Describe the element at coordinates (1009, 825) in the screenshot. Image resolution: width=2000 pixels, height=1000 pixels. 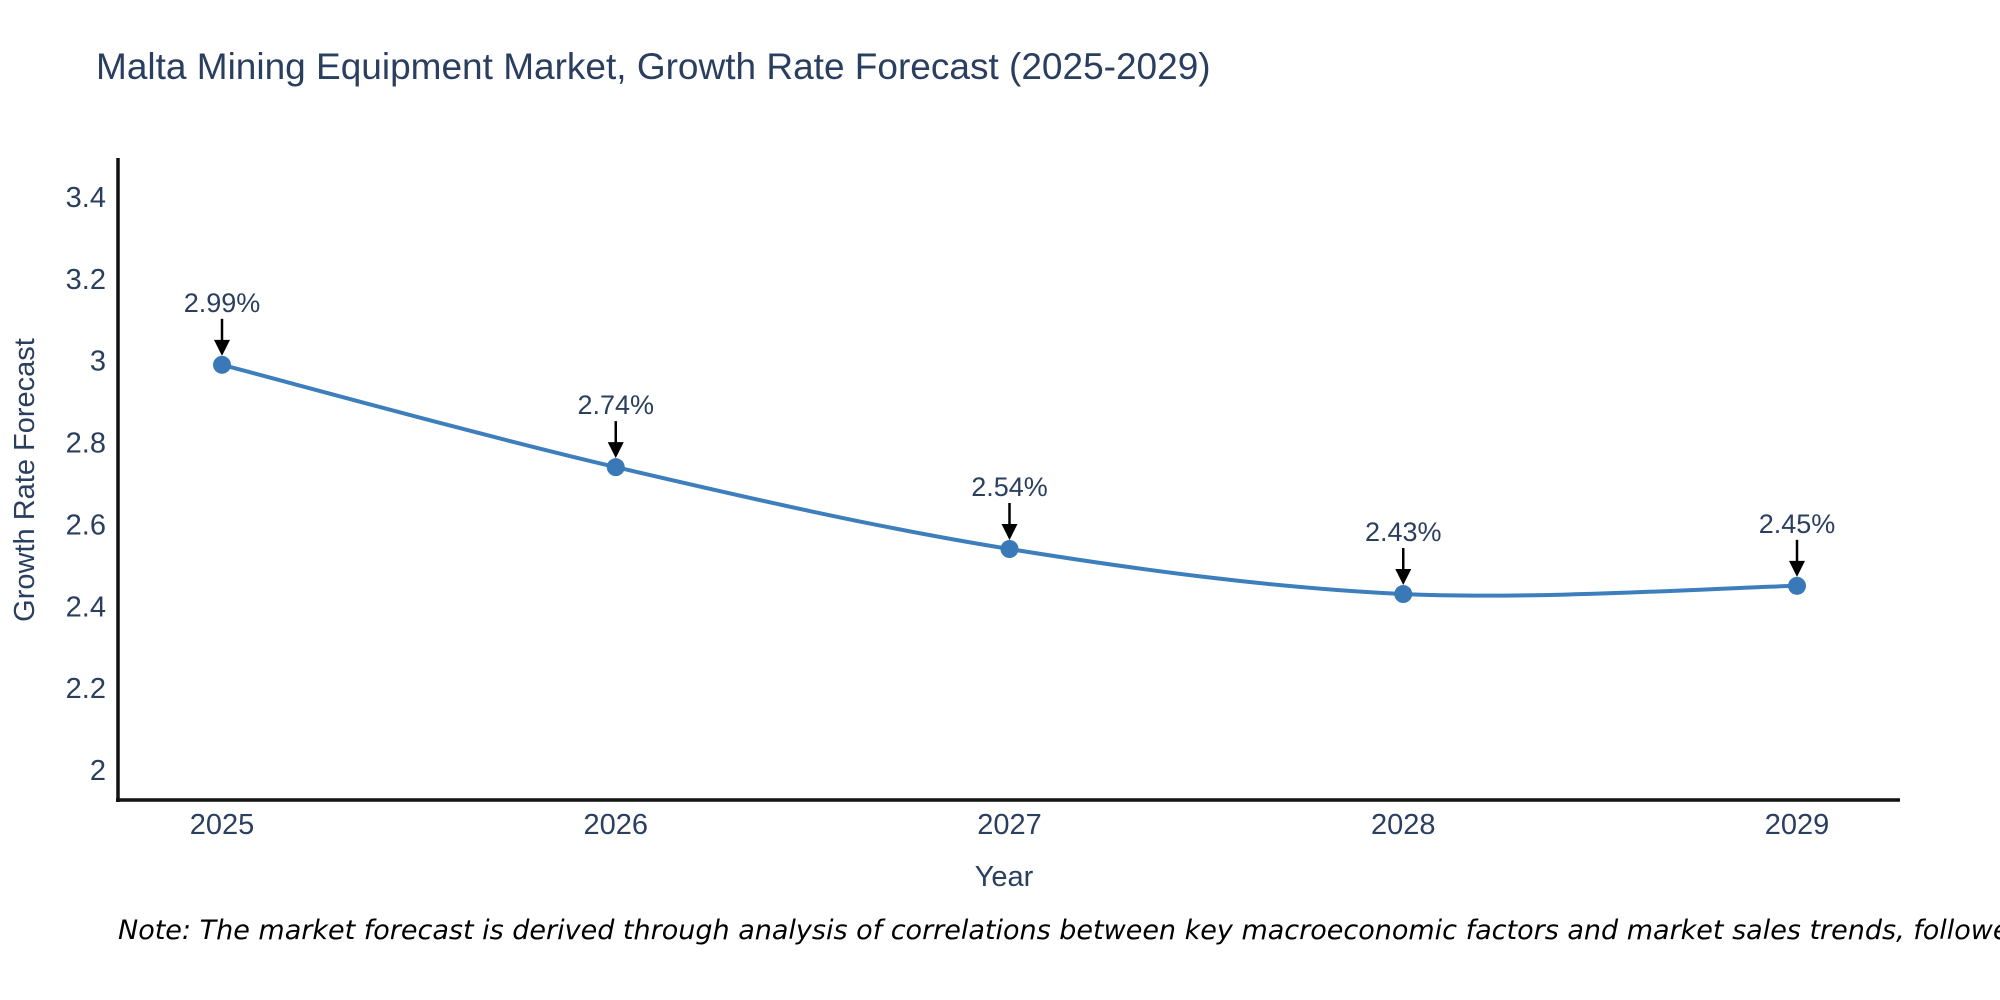
I see `x-tick-label: 2027` at that location.